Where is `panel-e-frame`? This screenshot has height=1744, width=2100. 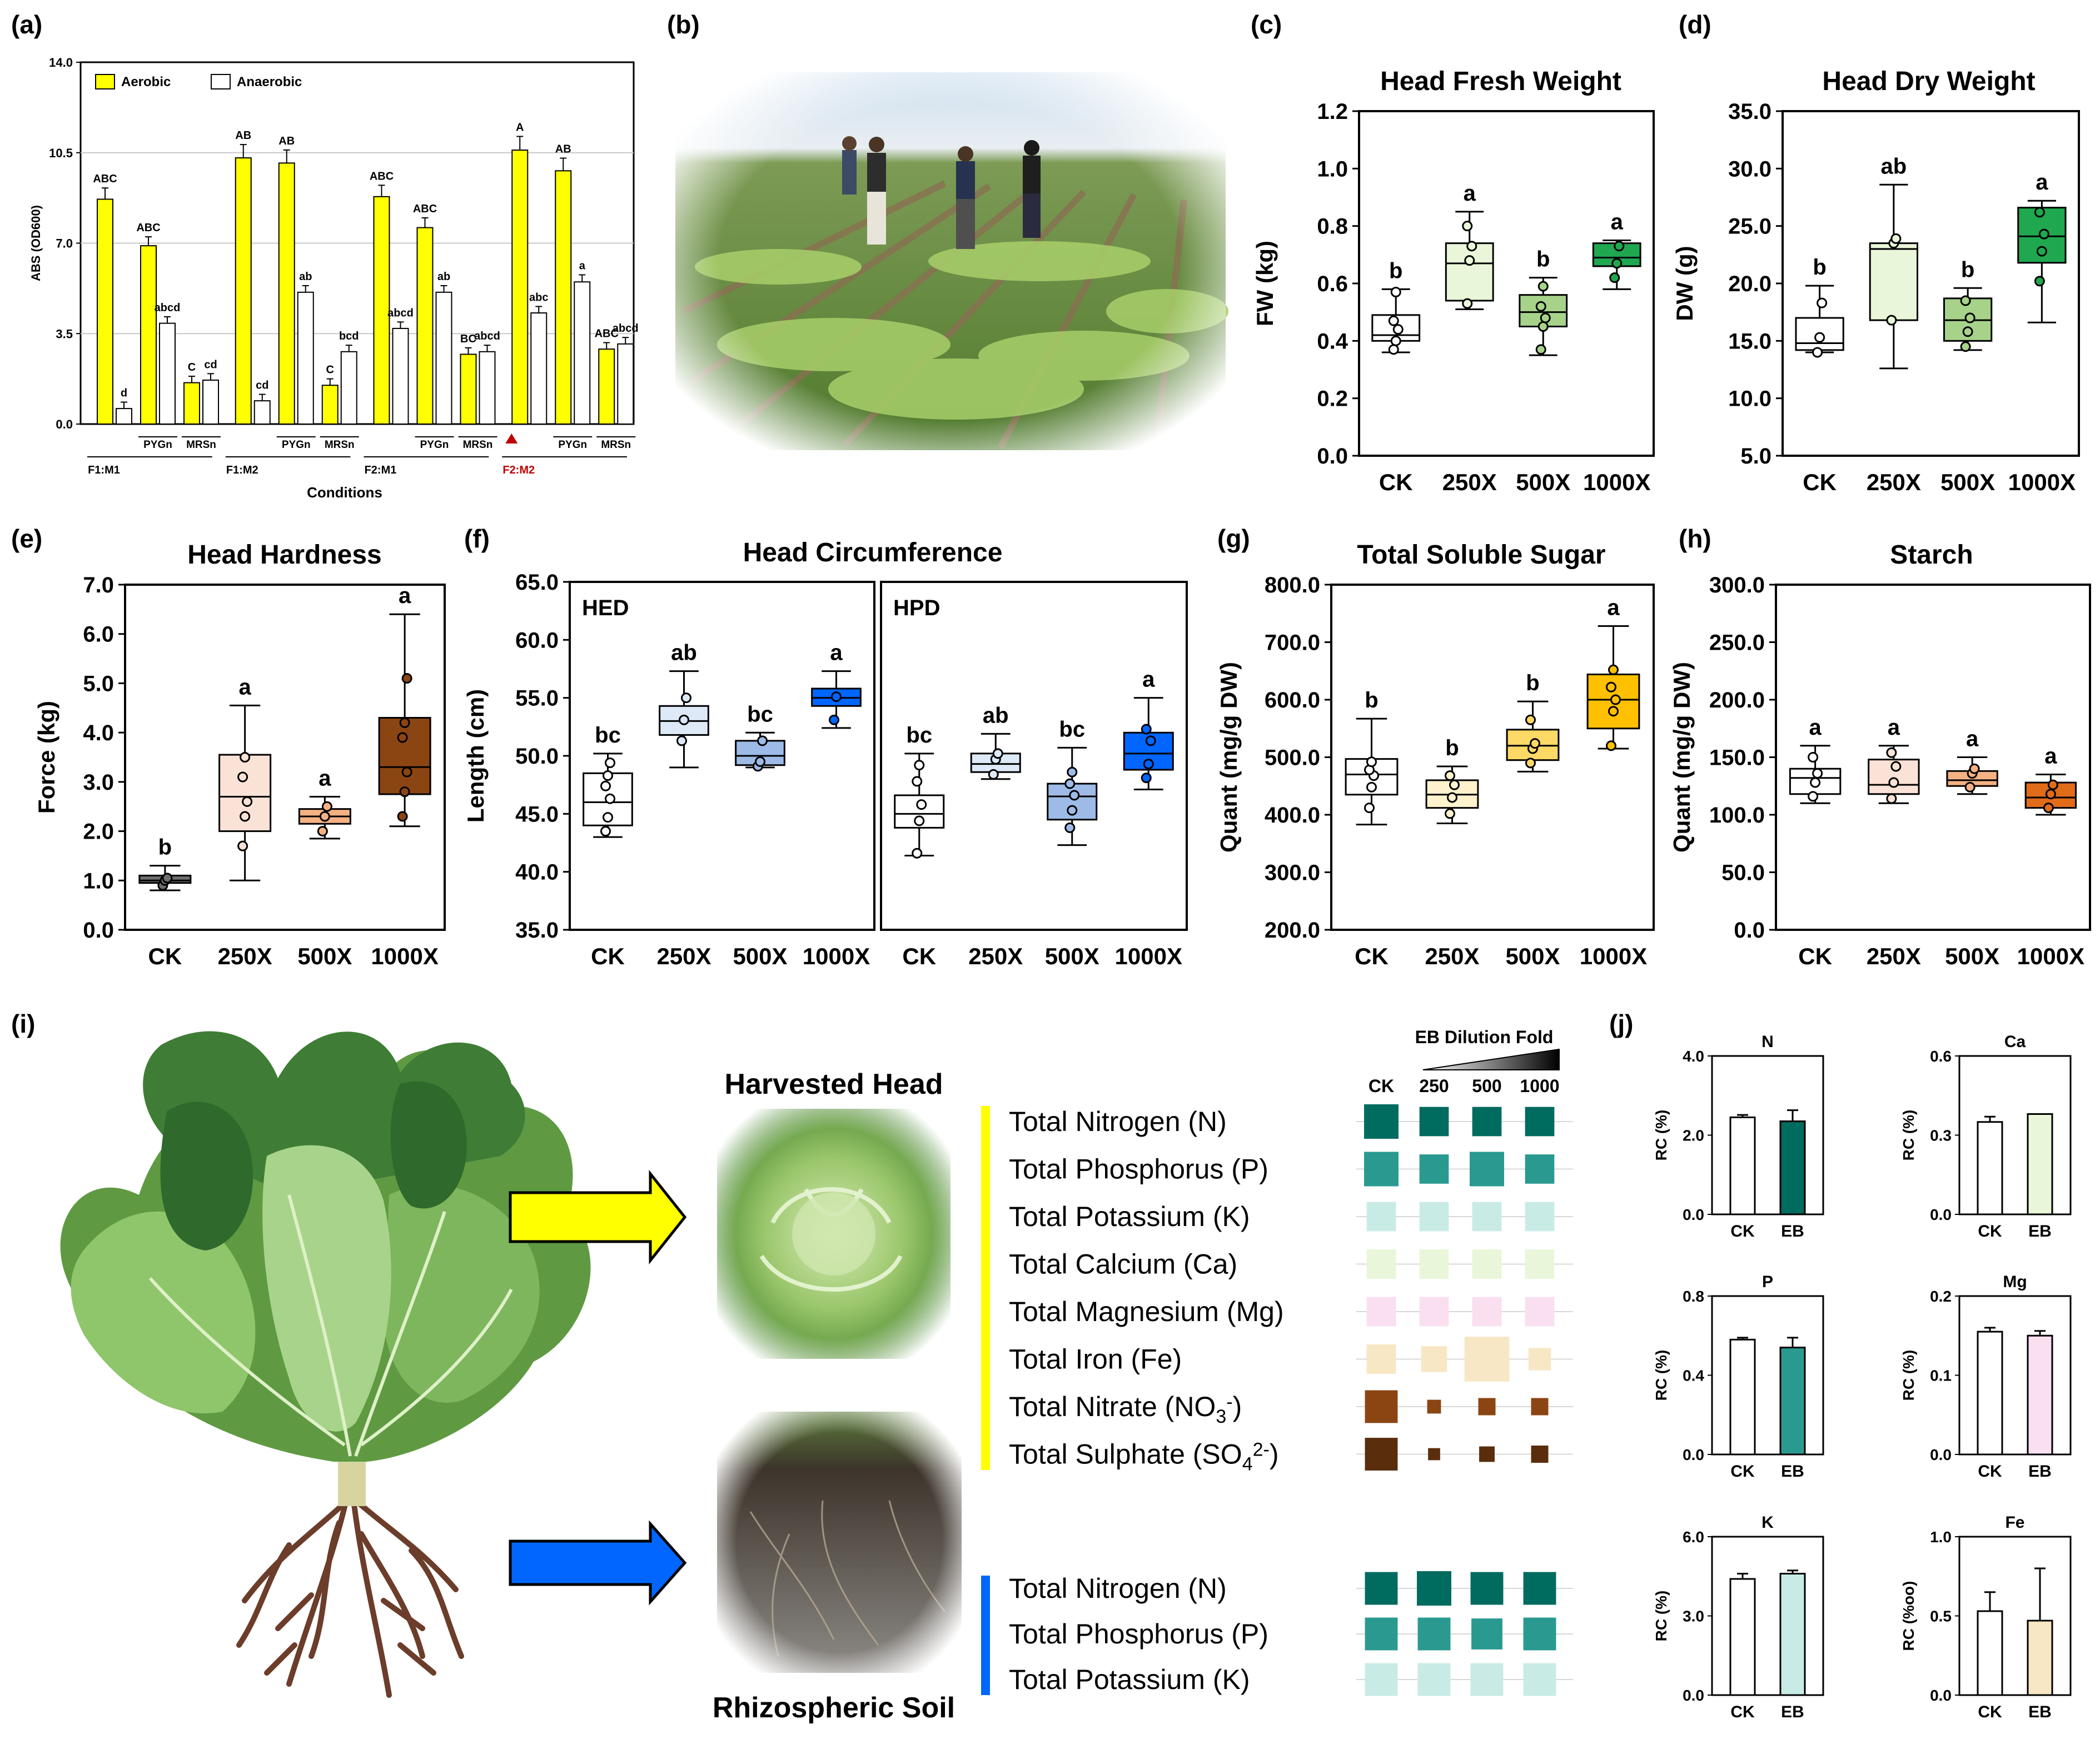 panel-e-frame is located at coordinates (285, 757).